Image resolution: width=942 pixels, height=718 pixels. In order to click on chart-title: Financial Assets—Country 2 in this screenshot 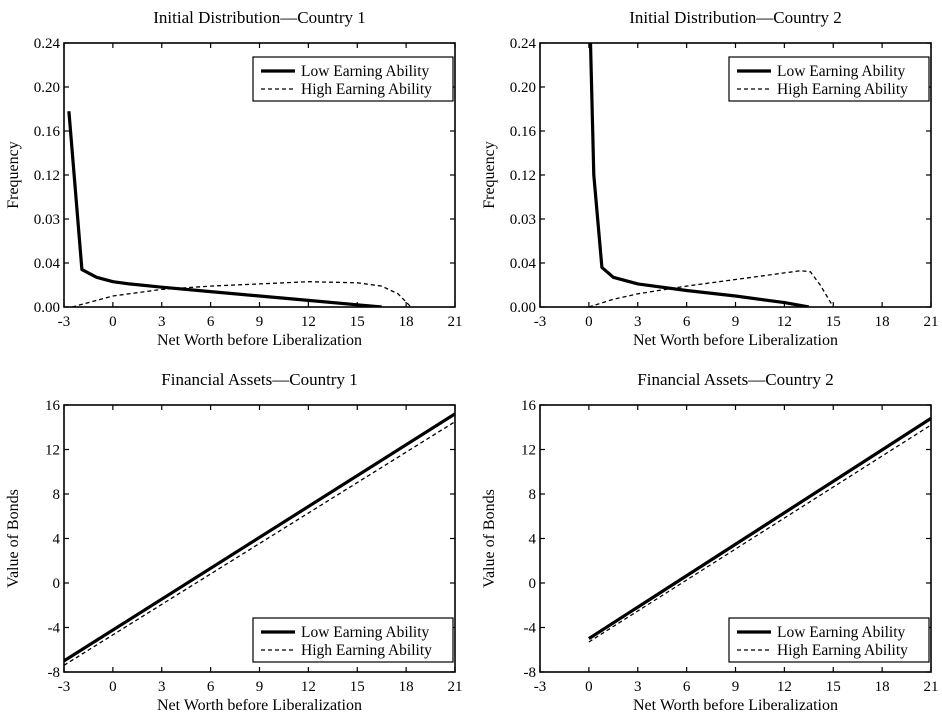, I will do `click(735, 379)`.